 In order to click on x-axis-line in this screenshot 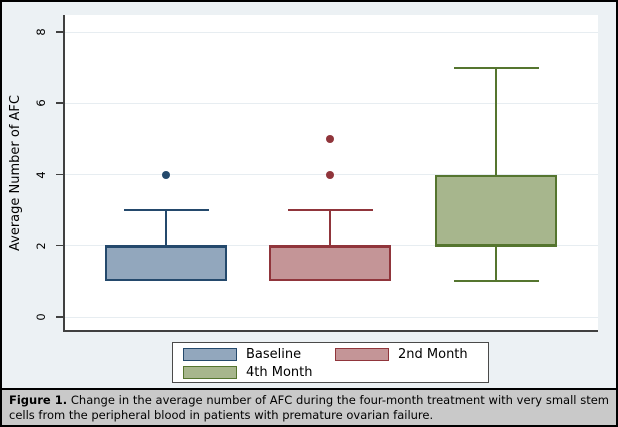, I will do `click(330, 331)`.